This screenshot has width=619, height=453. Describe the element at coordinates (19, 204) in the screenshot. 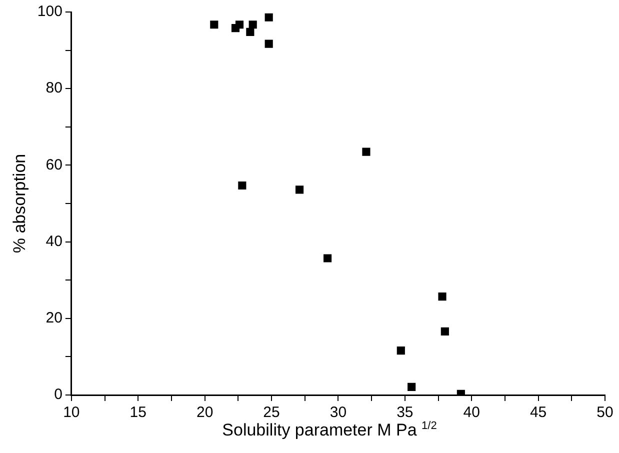

I see `y-axis-title: % absorption` at that location.